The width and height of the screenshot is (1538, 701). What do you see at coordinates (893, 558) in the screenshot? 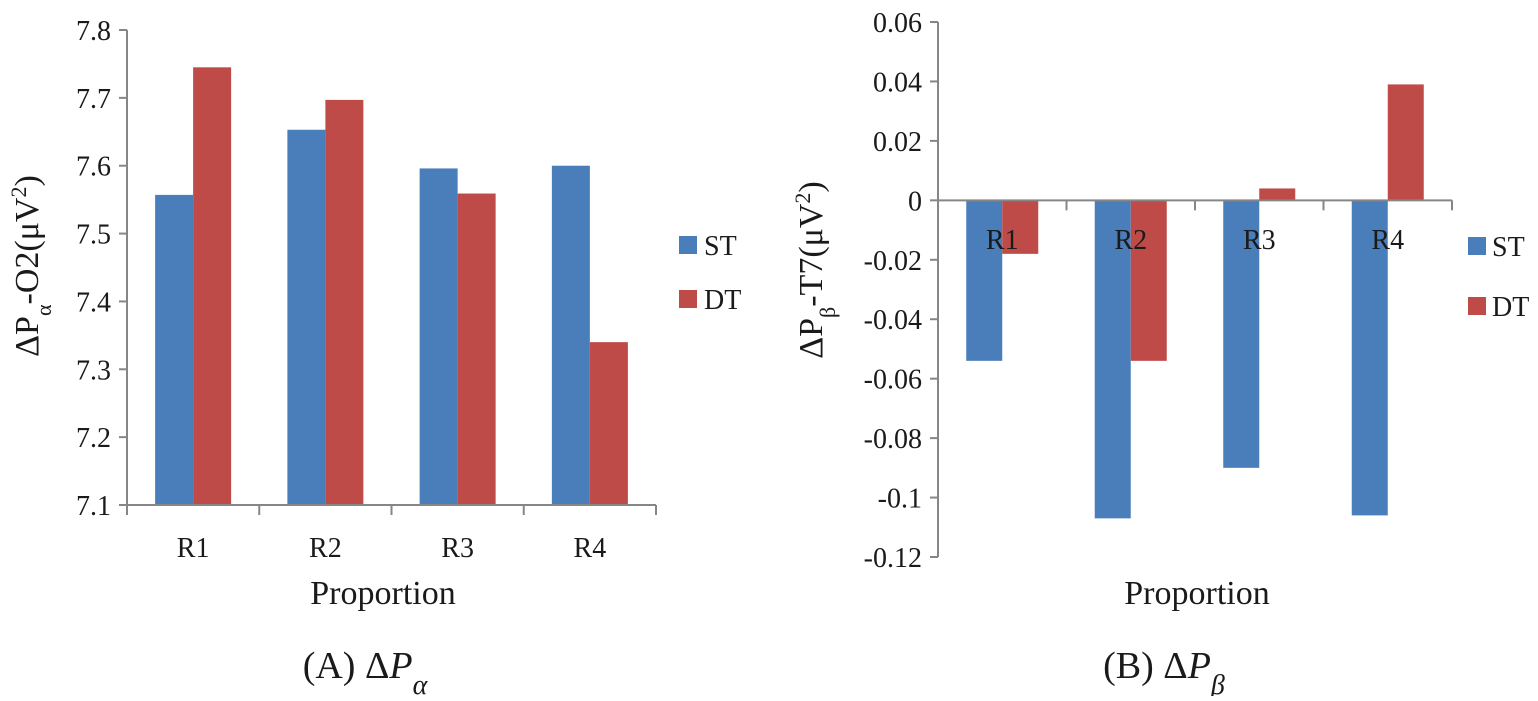
I see `chart-b-ytick-label: -0.12` at bounding box center [893, 558].